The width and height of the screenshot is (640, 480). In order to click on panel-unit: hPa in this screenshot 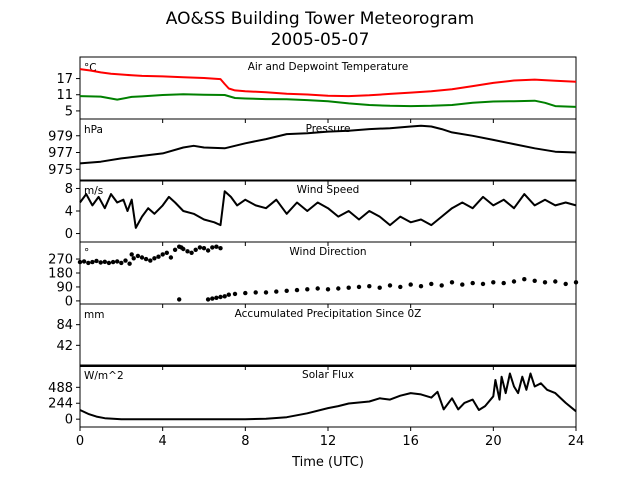, I will do `click(93, 130)`.